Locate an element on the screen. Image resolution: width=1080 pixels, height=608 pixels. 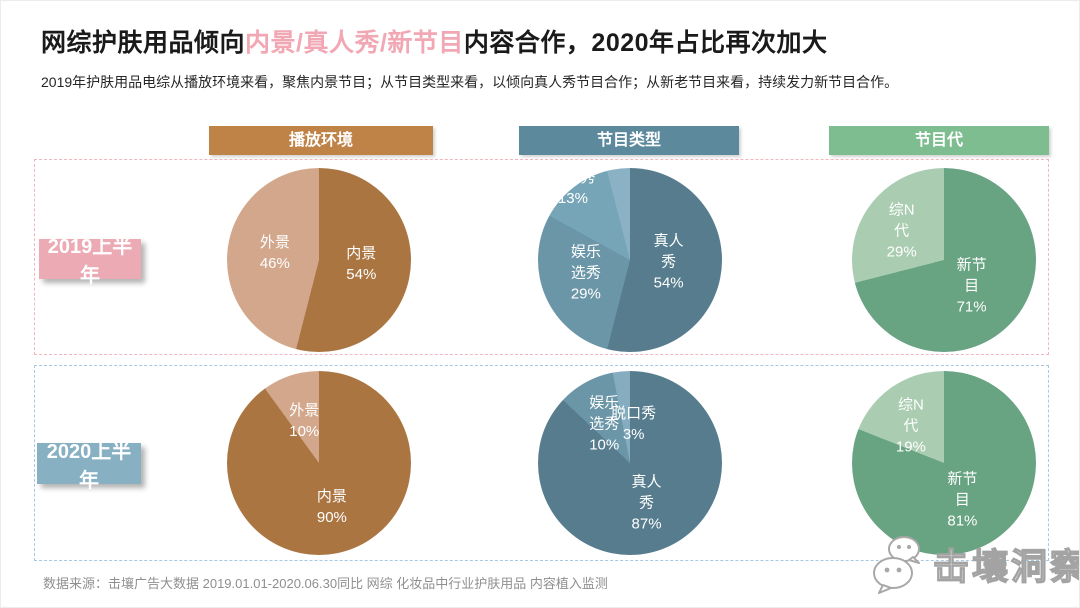
pie-segment-label: 新节目 81% is located at coordinates (962, 500).